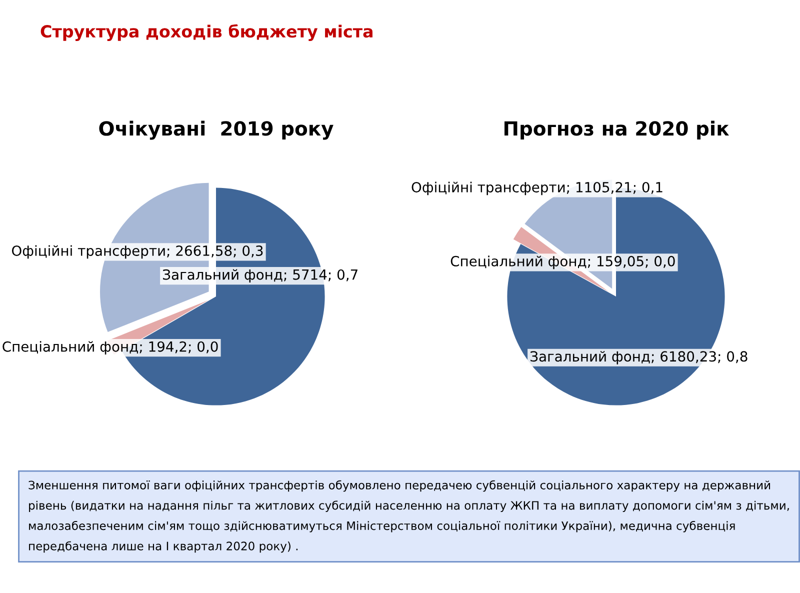 Image resolution: width=800 pixels, height=593 pixels. What do you see at coordinates (206, 33) in the screenshot?
I see `text: Структура доходів бюджету міста` at bounding box center [206, 33].